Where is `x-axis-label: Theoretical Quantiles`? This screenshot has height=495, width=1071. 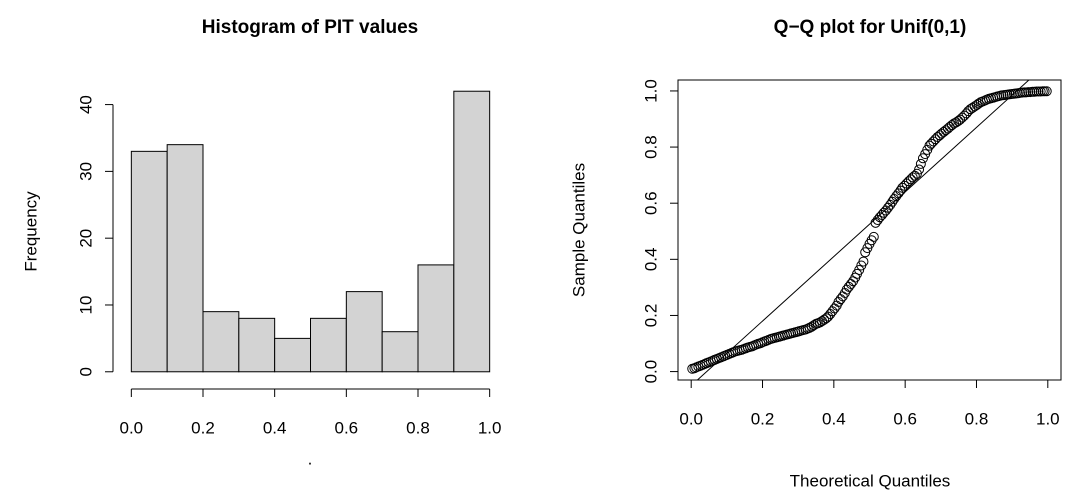 x-axis-label: Theoretical Quantiles is located at coordinates (870, 480).